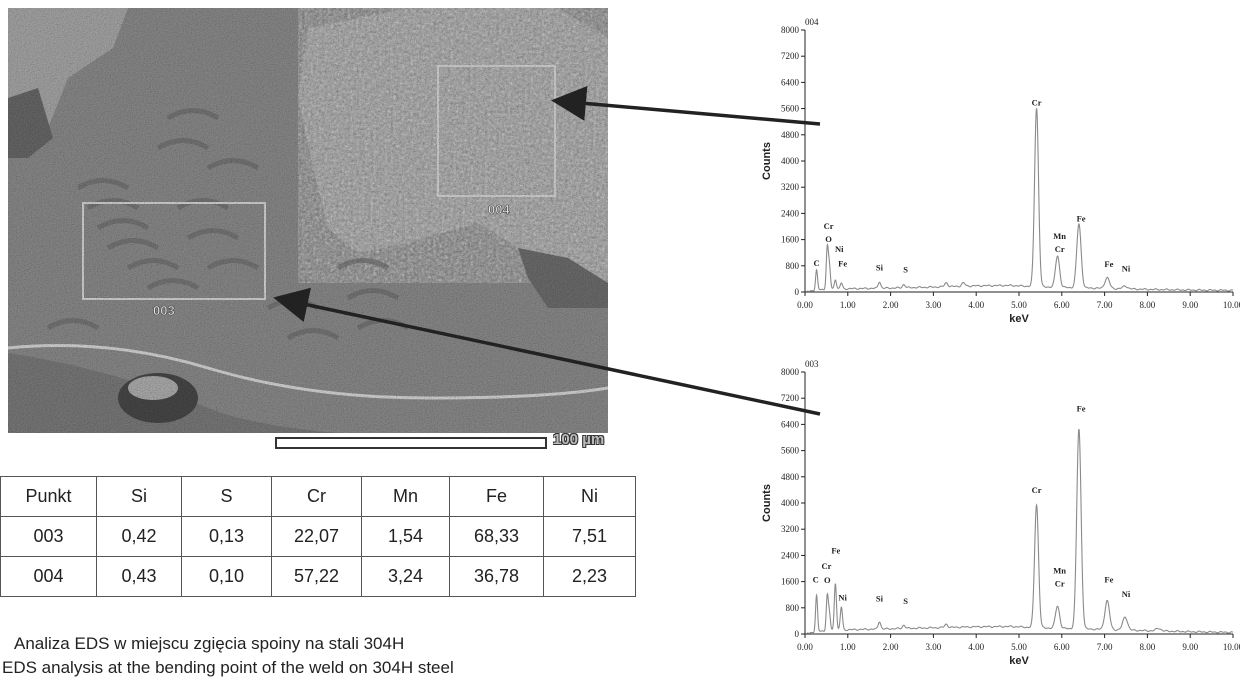 The image size is (1240, 680). I want to click on table-row: 003 0,42 0,13 22,07 1,54 68,33 7,51, so click(318, 536).